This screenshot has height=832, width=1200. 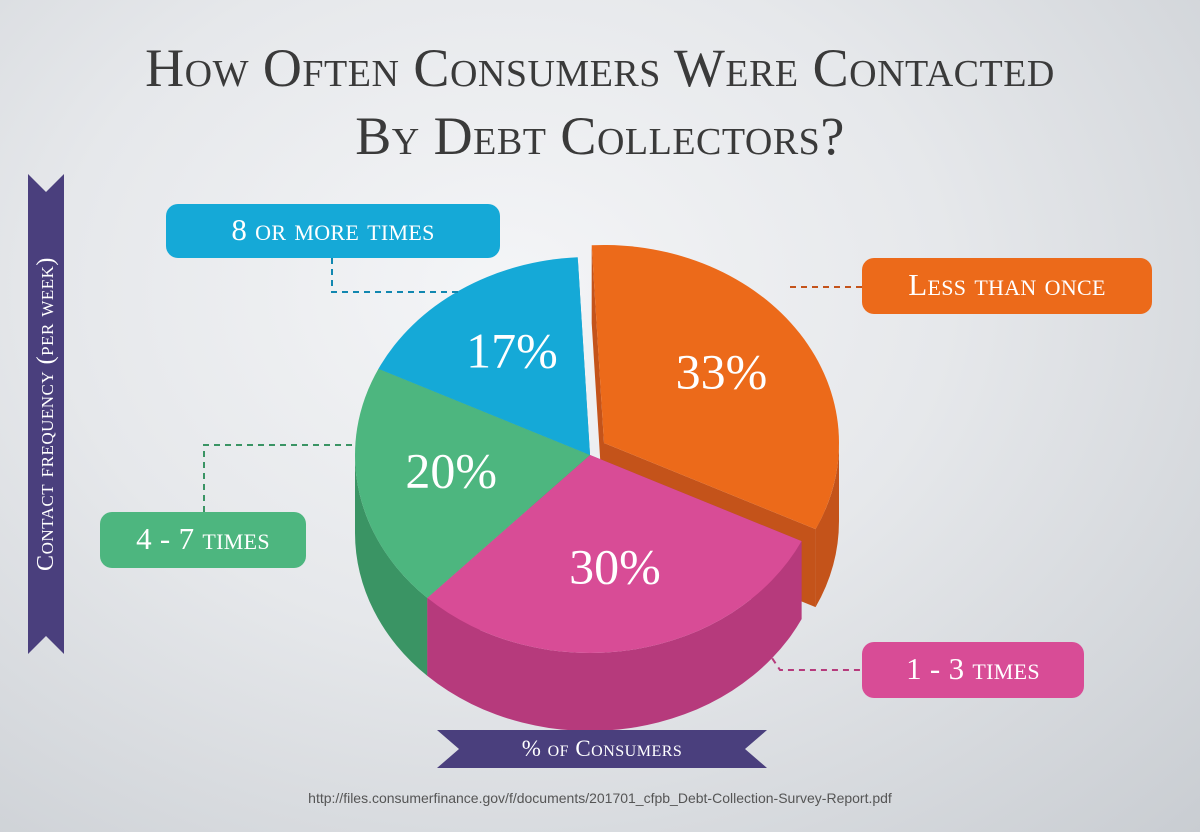 I want to click on pie-slice-side-1-3-times, so click(x=614, y=636).